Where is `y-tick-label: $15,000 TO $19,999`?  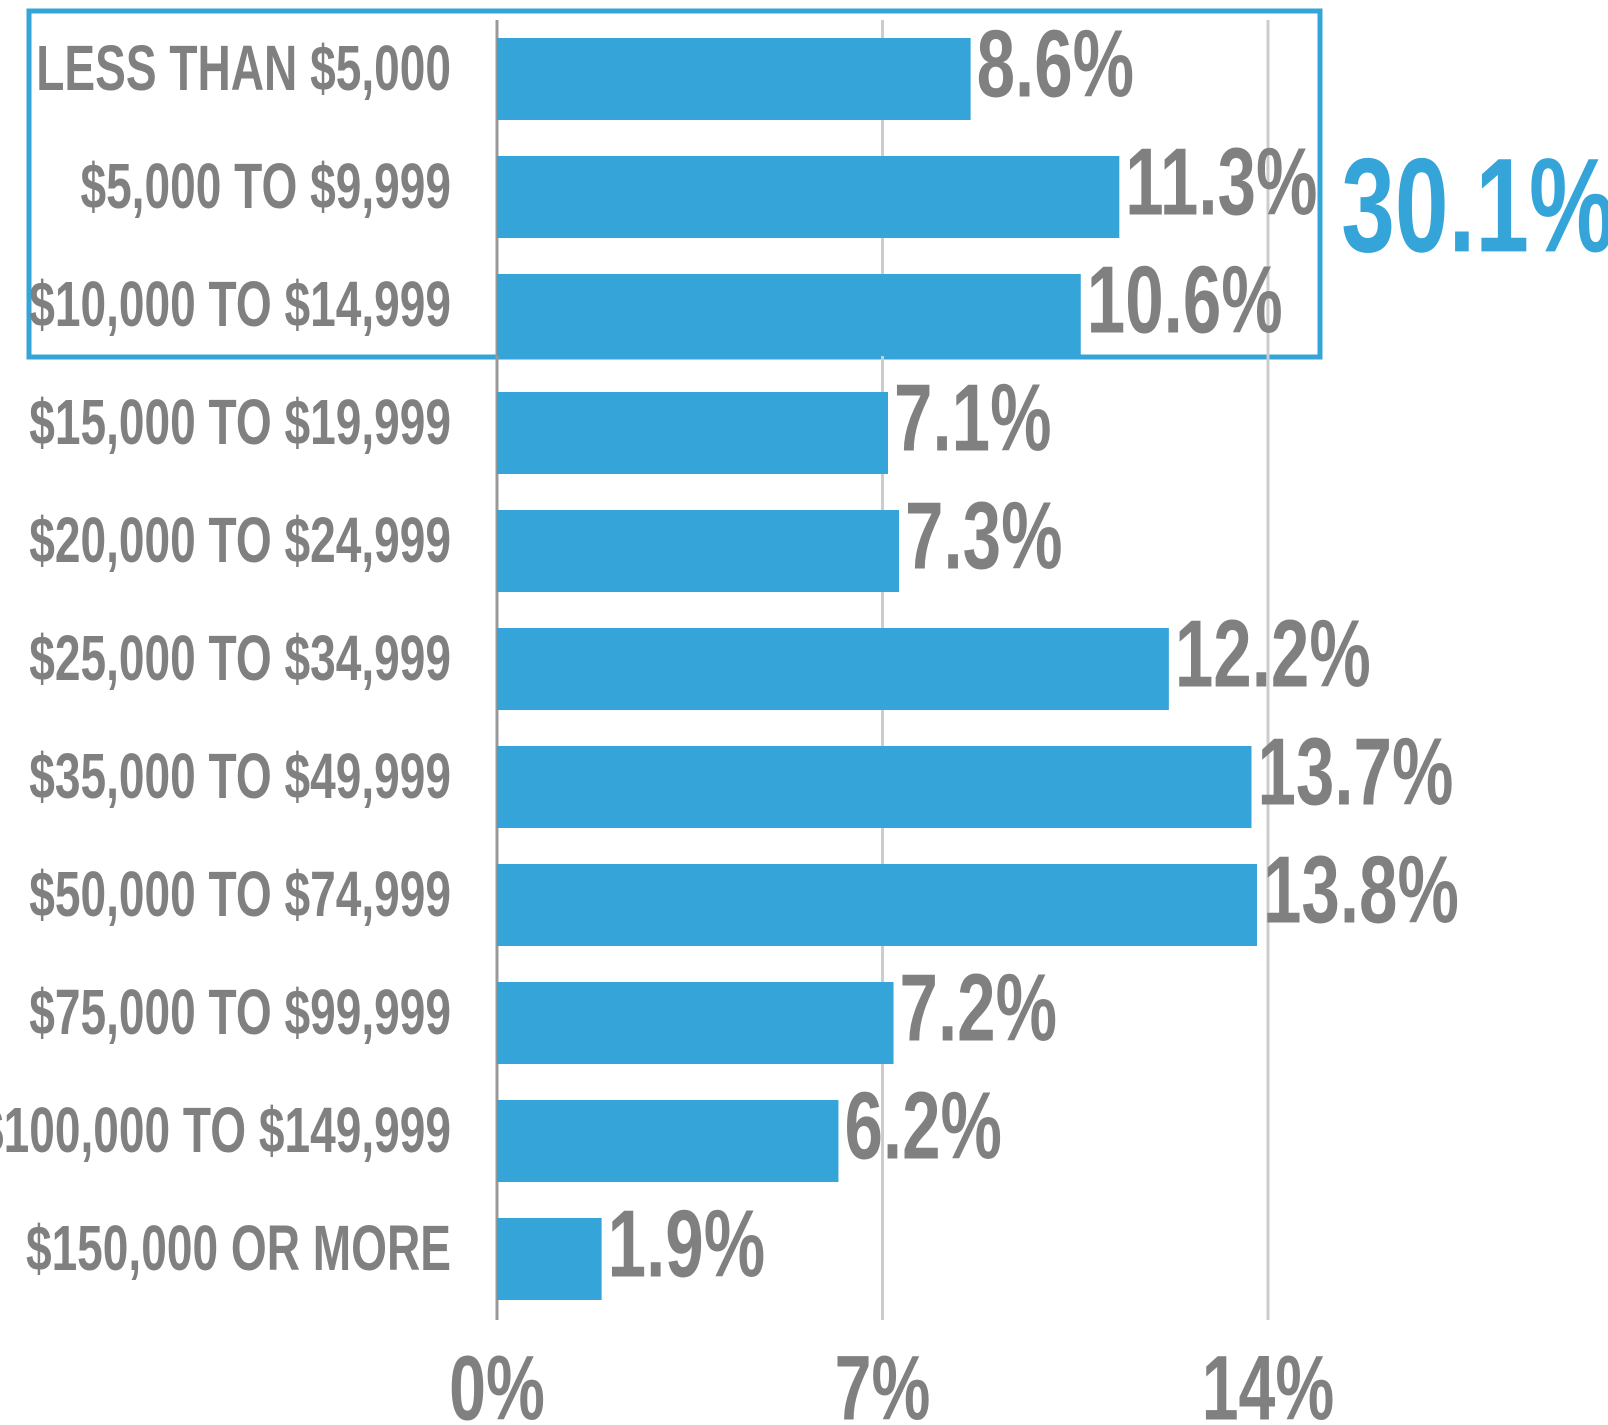
y-tick-label: $15,000 TO $19,999 is located at coordinates (240, 422).